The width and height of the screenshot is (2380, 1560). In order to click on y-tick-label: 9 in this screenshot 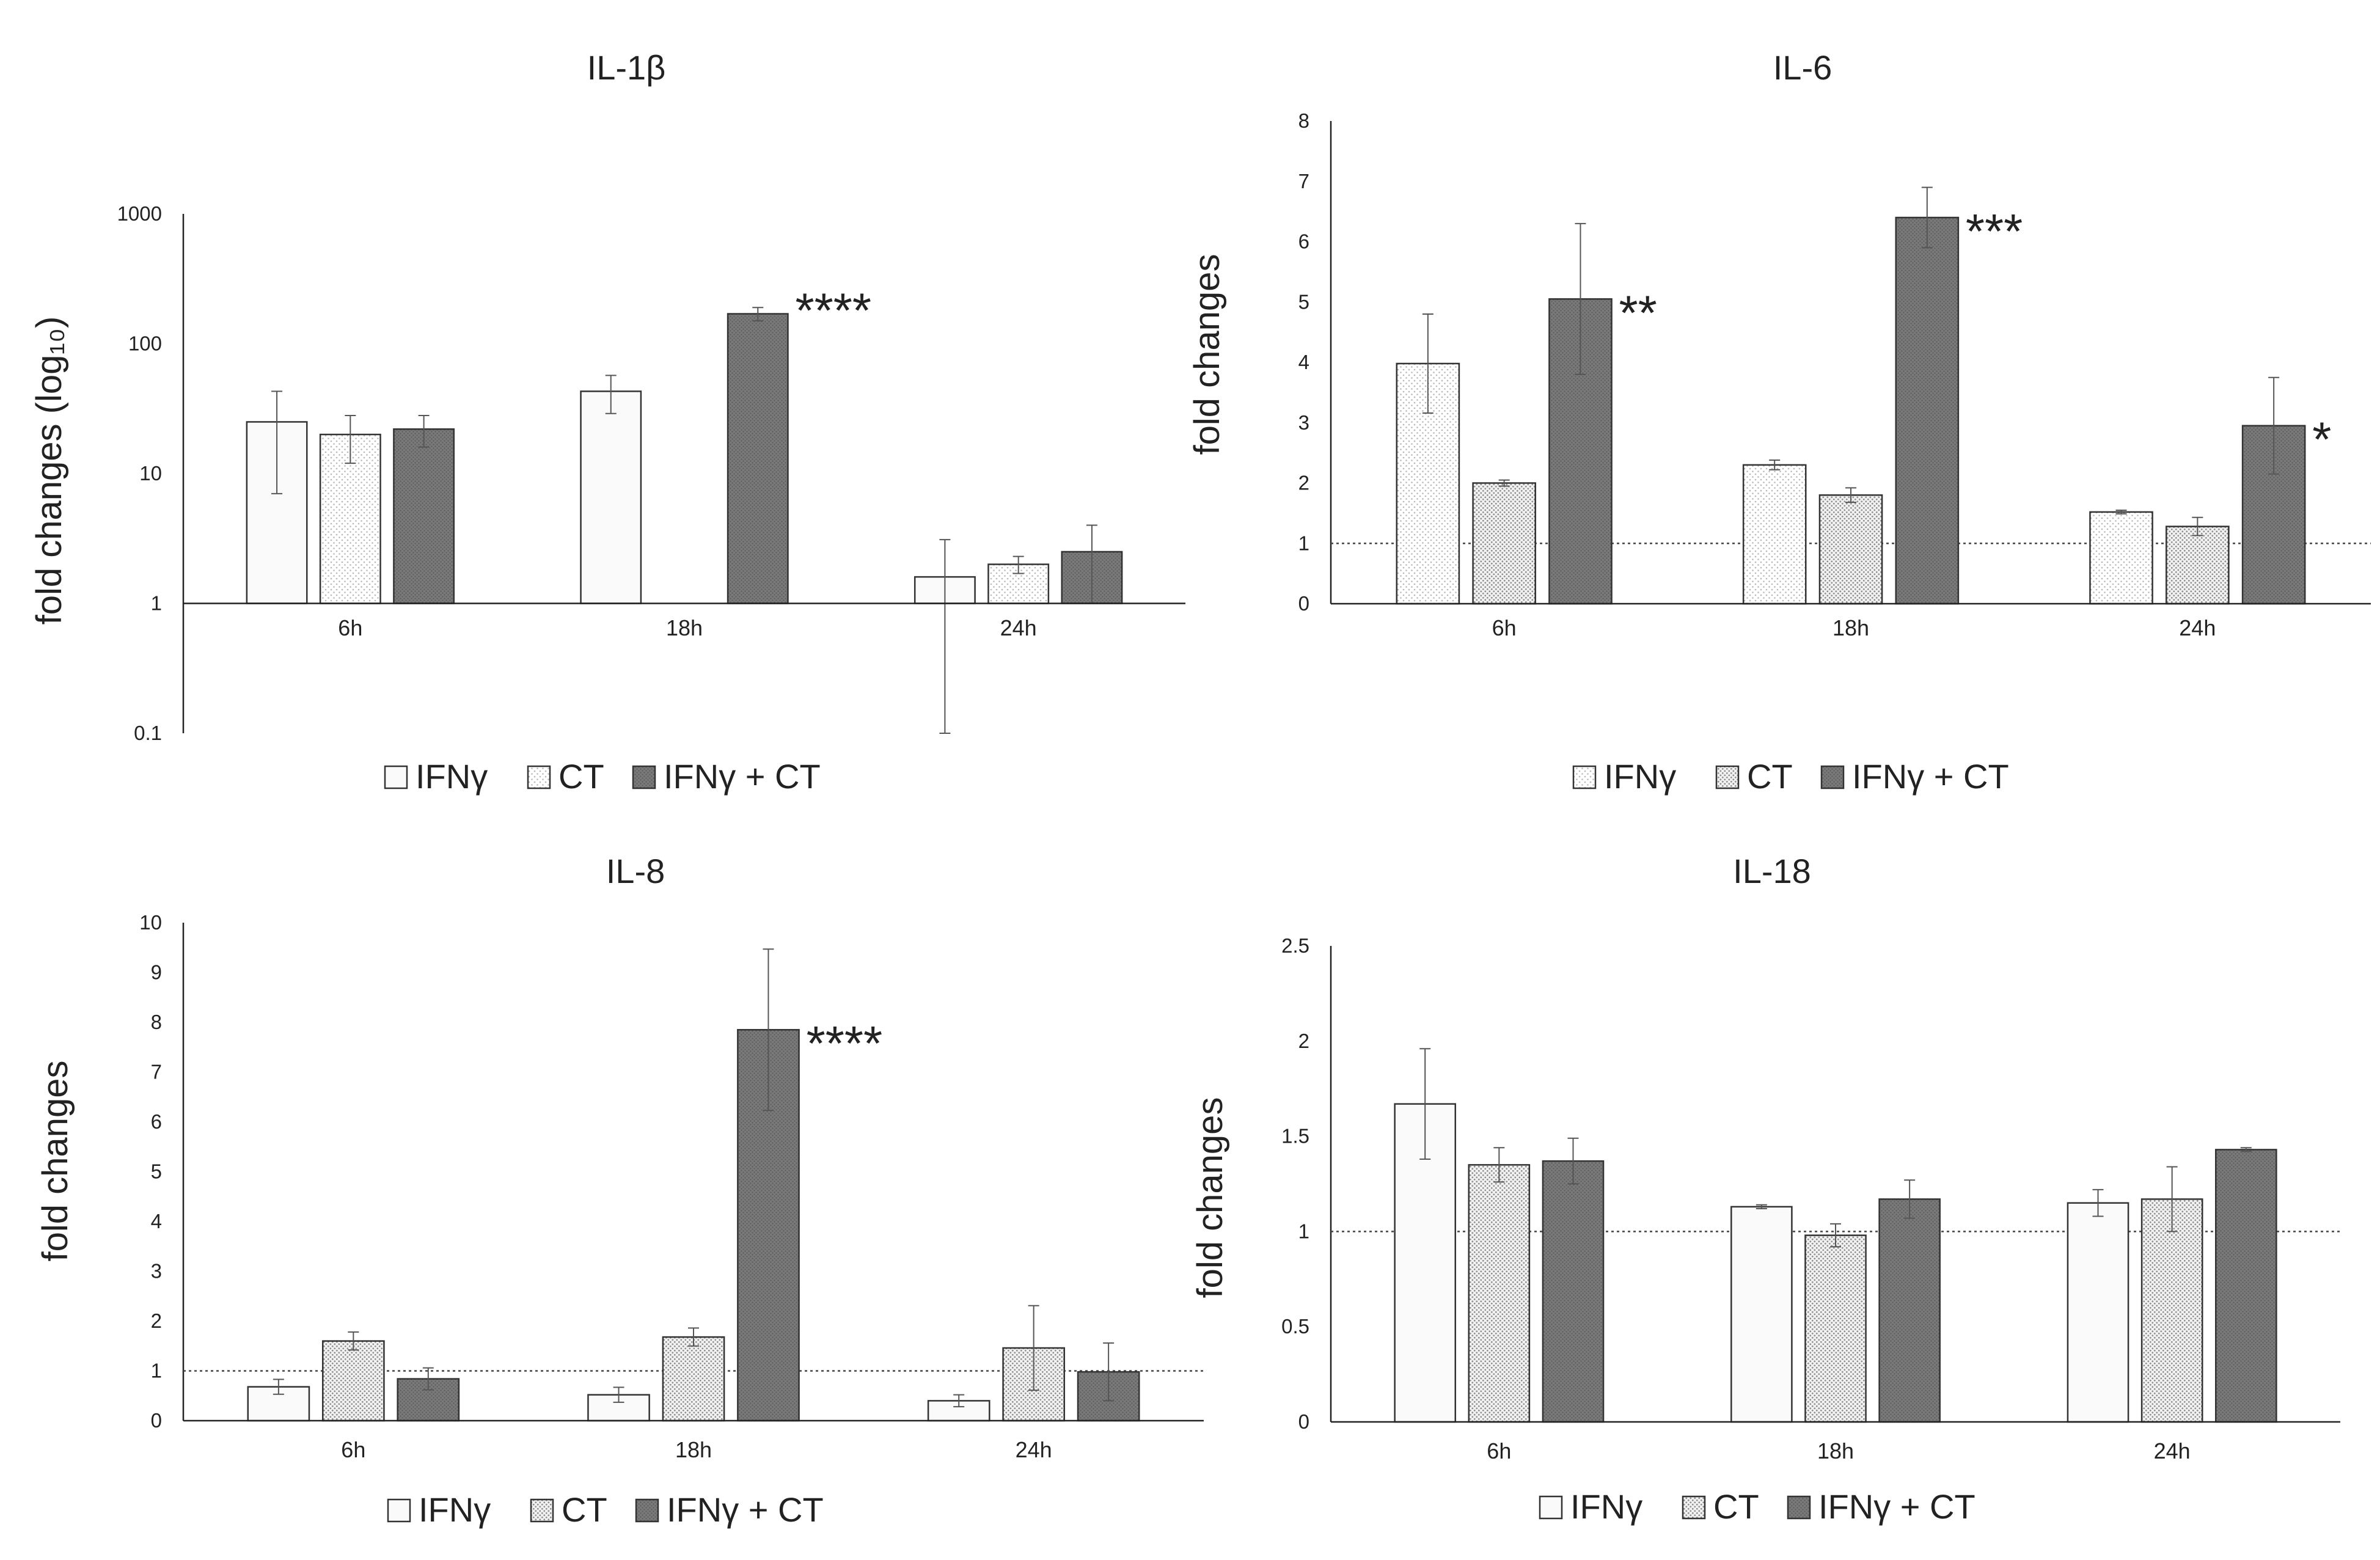, I will do `click(156, 972)`.